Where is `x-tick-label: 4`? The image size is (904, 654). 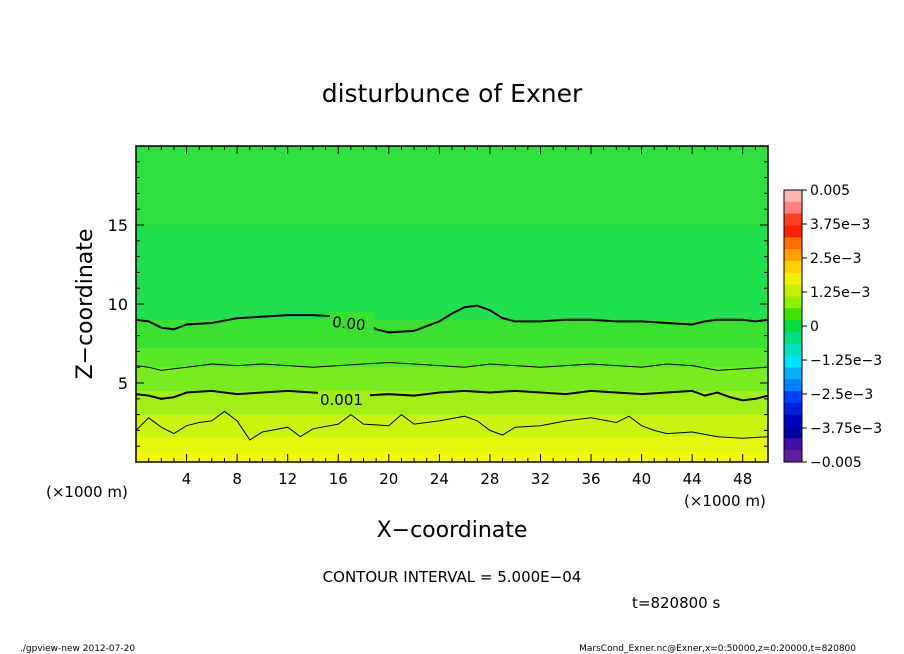 x-tick-label: 4 is located at coordinates (187, 479).